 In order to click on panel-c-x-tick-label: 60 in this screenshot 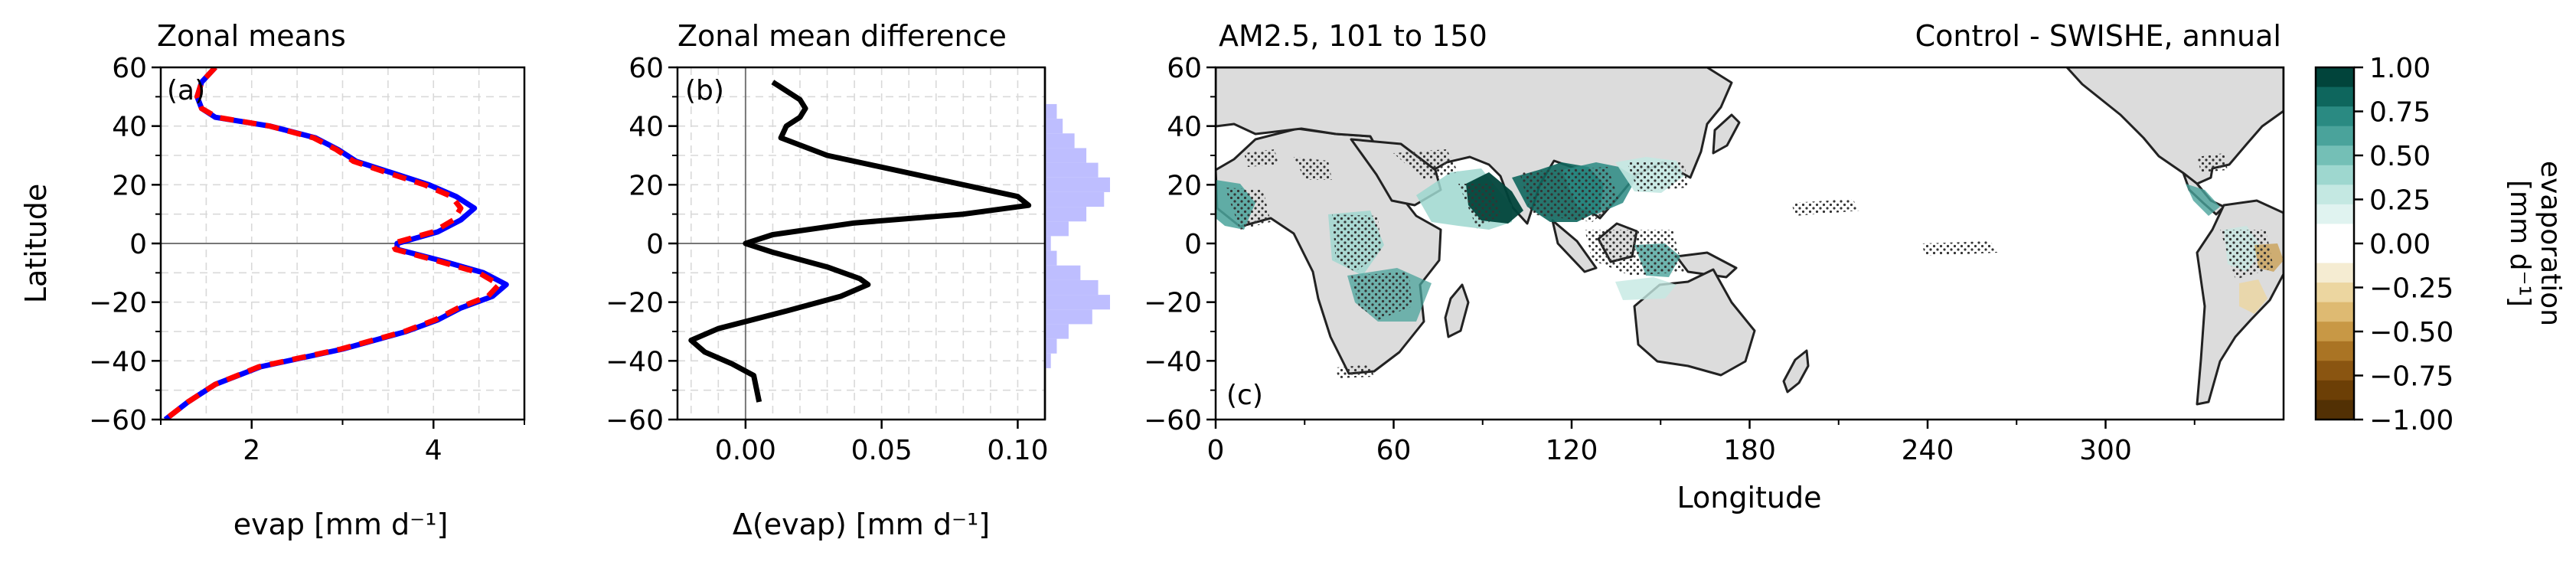, I will do `click(1394, 450)`.